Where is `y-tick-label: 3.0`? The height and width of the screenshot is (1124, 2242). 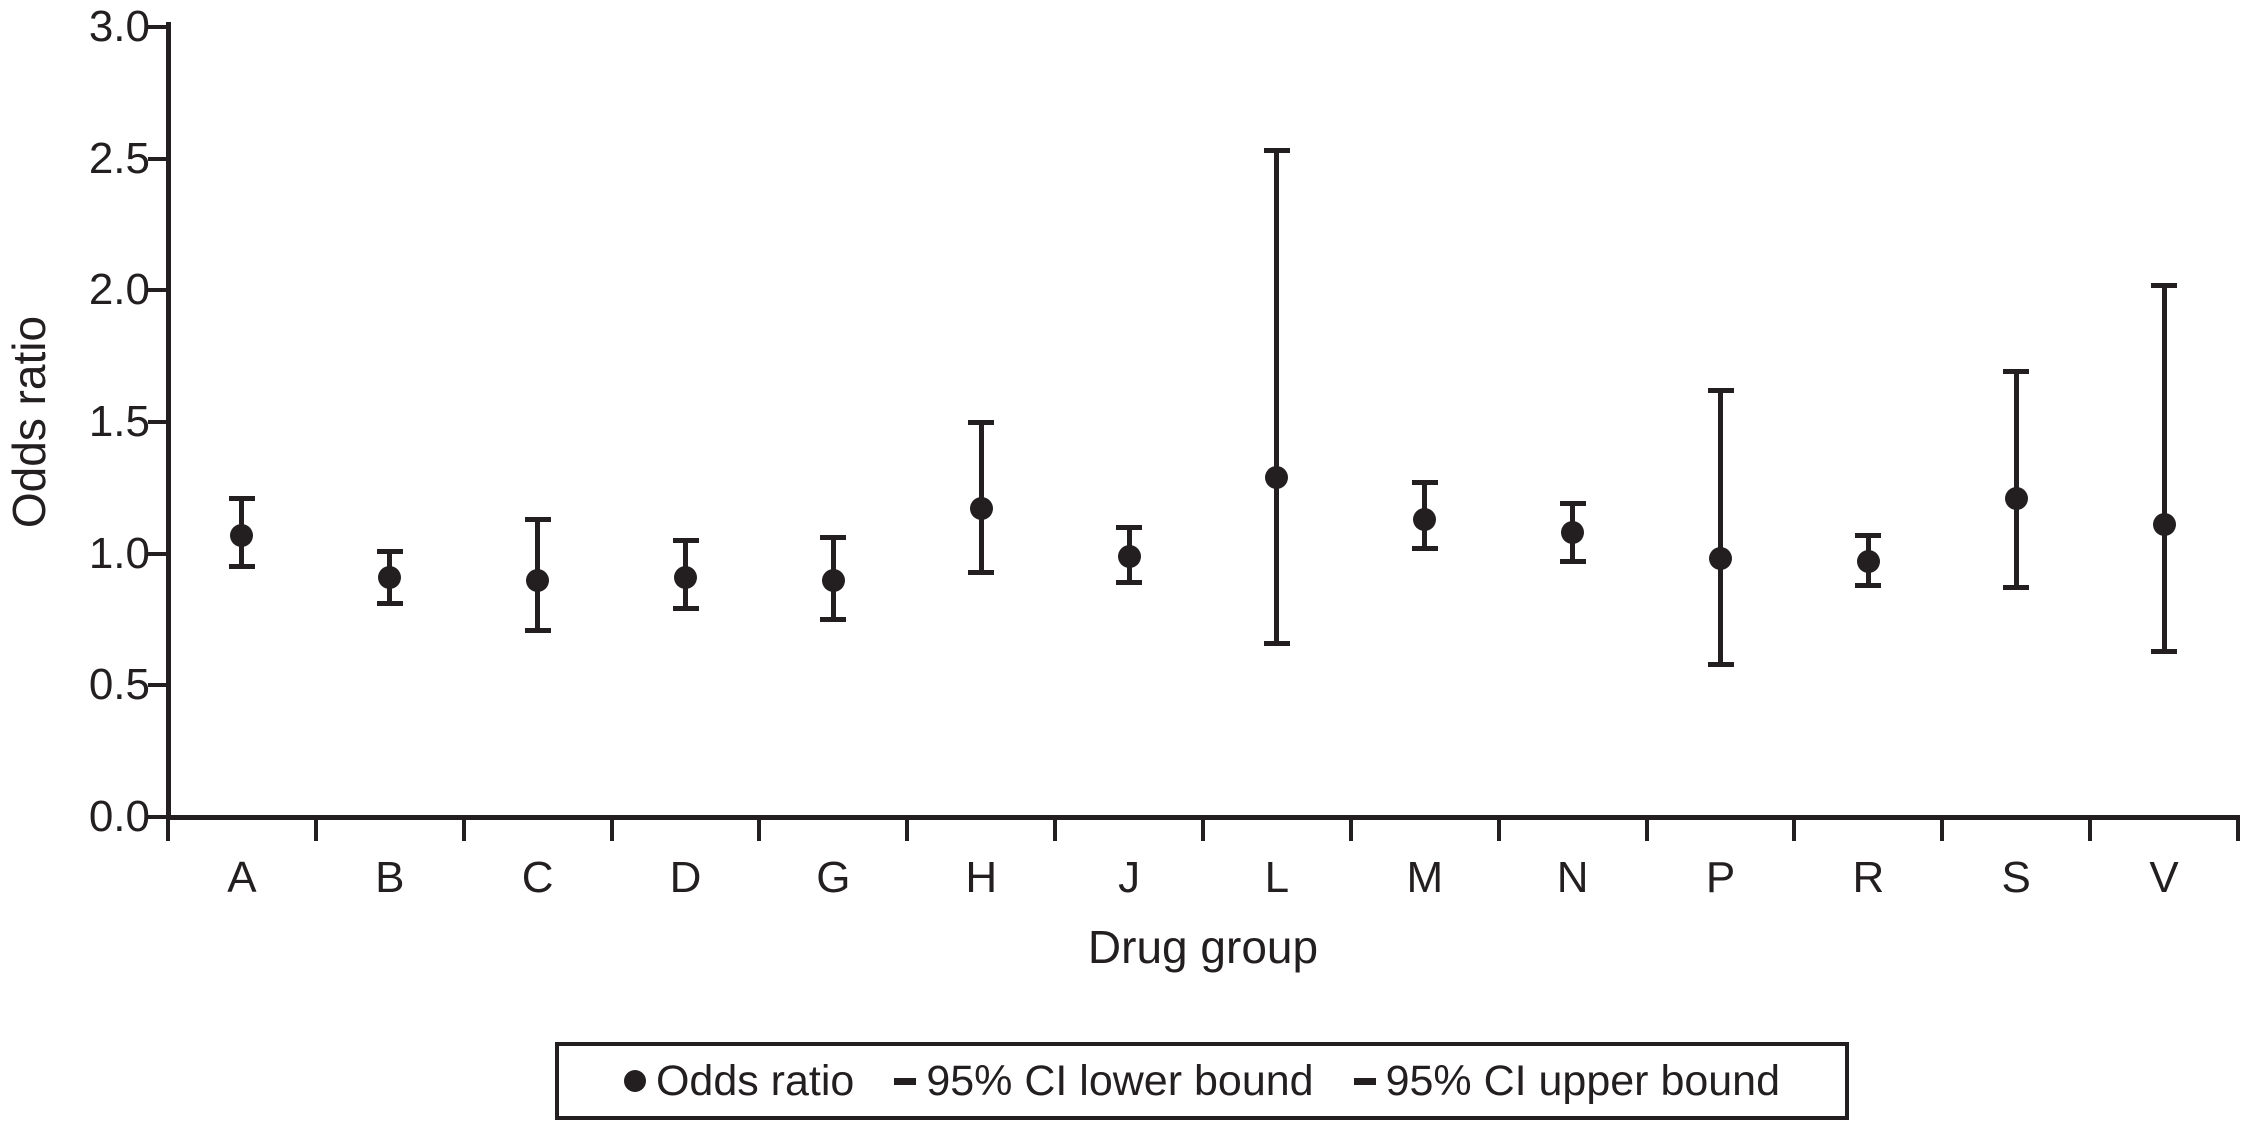 y-tick-label: 3.0 is located at coordinates (119, 26).